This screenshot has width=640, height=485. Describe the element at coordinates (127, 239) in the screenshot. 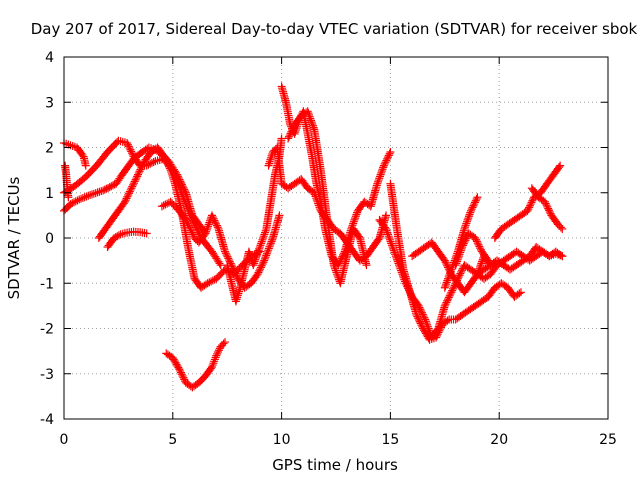

I see `series-track-f` at that location.